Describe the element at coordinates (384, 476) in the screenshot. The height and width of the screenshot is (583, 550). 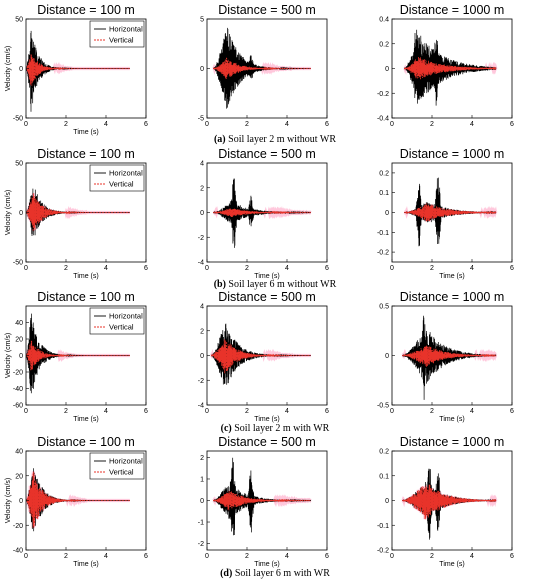
I see `y-tick-label: 0.1` at that location.